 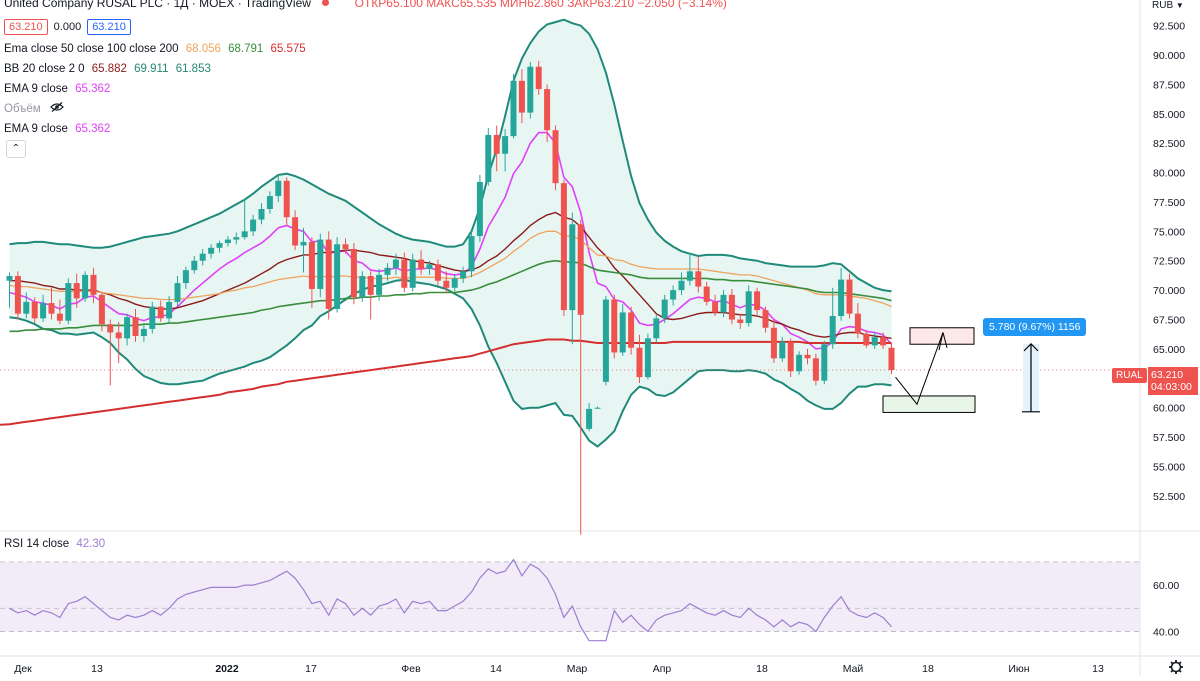 What do you see at coordinates (246, 49) in the screenshot?
I see `ema100-value: 68.791` at bounding box center [246, 49].